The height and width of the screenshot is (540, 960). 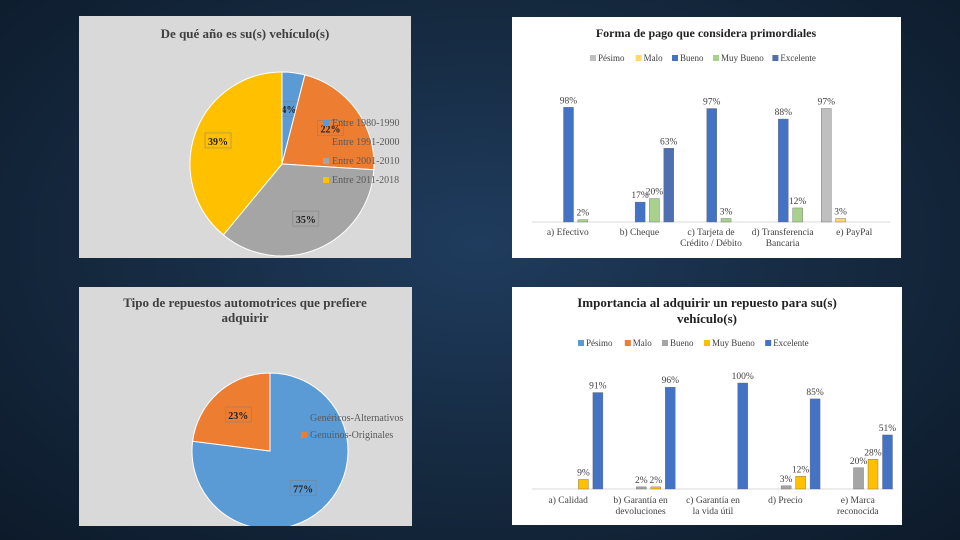 I want to click on legend-label-entre-1991-2000: Entre 1991-2000, so click(x=366, y=142).